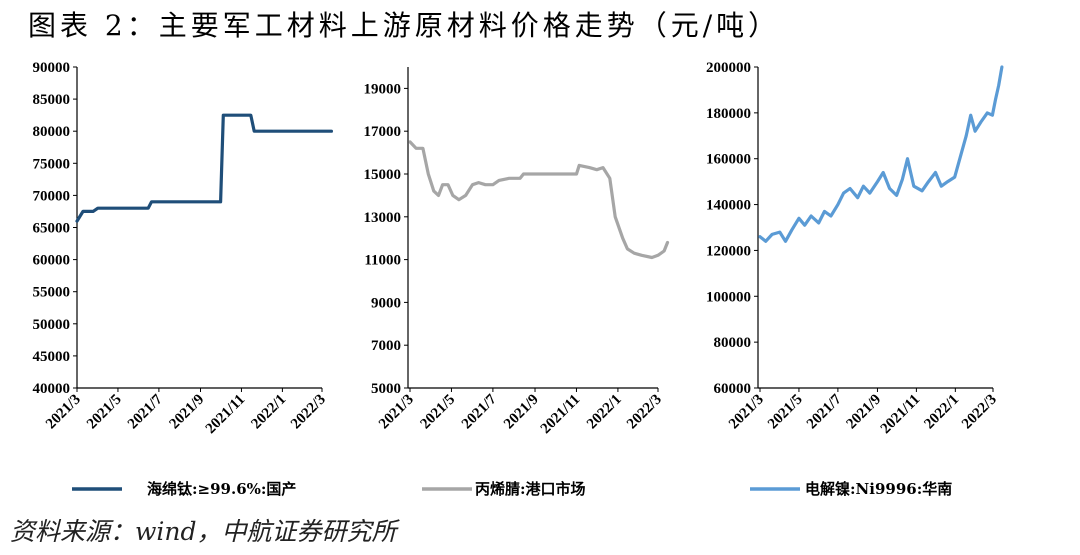 This screenshot has width=1080, height=555. What do you see at coordinates (728, 251) in the screenshot?
I see `y-tick-label: 120000` at bounding box center [728, 251].